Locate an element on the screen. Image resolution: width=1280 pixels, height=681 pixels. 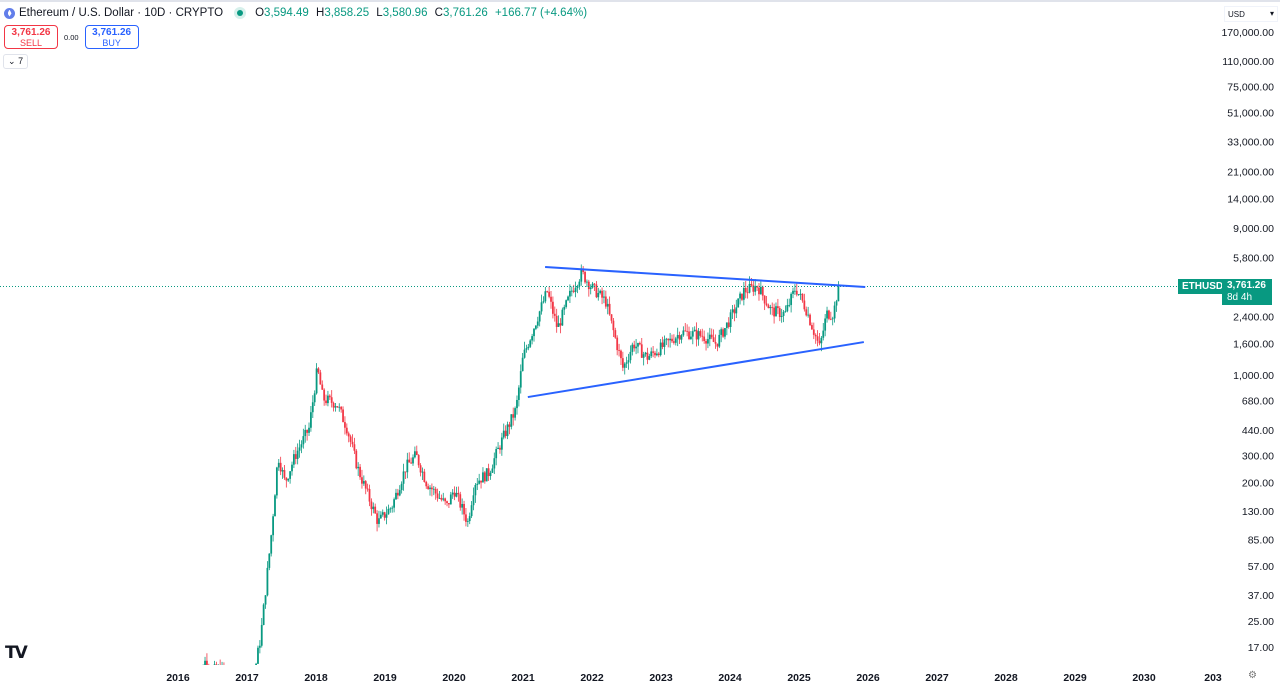
x-tick-label: 2017 is located at coordinates (247, 676).